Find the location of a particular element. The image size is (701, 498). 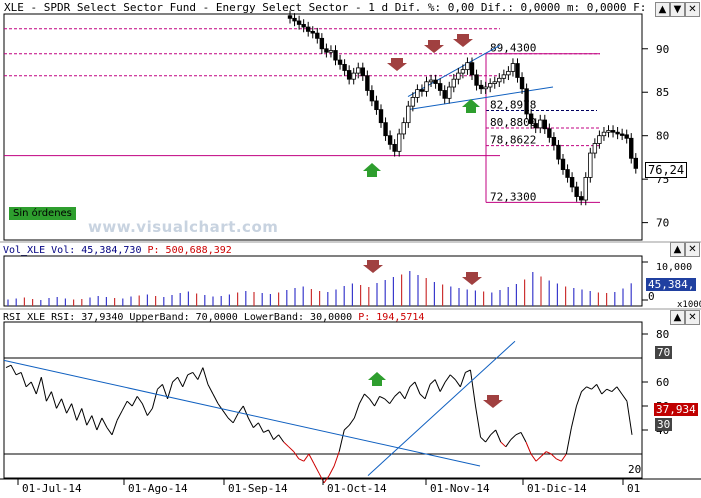

watermark: www.visualchart.com is located at coordinates (183, 227).